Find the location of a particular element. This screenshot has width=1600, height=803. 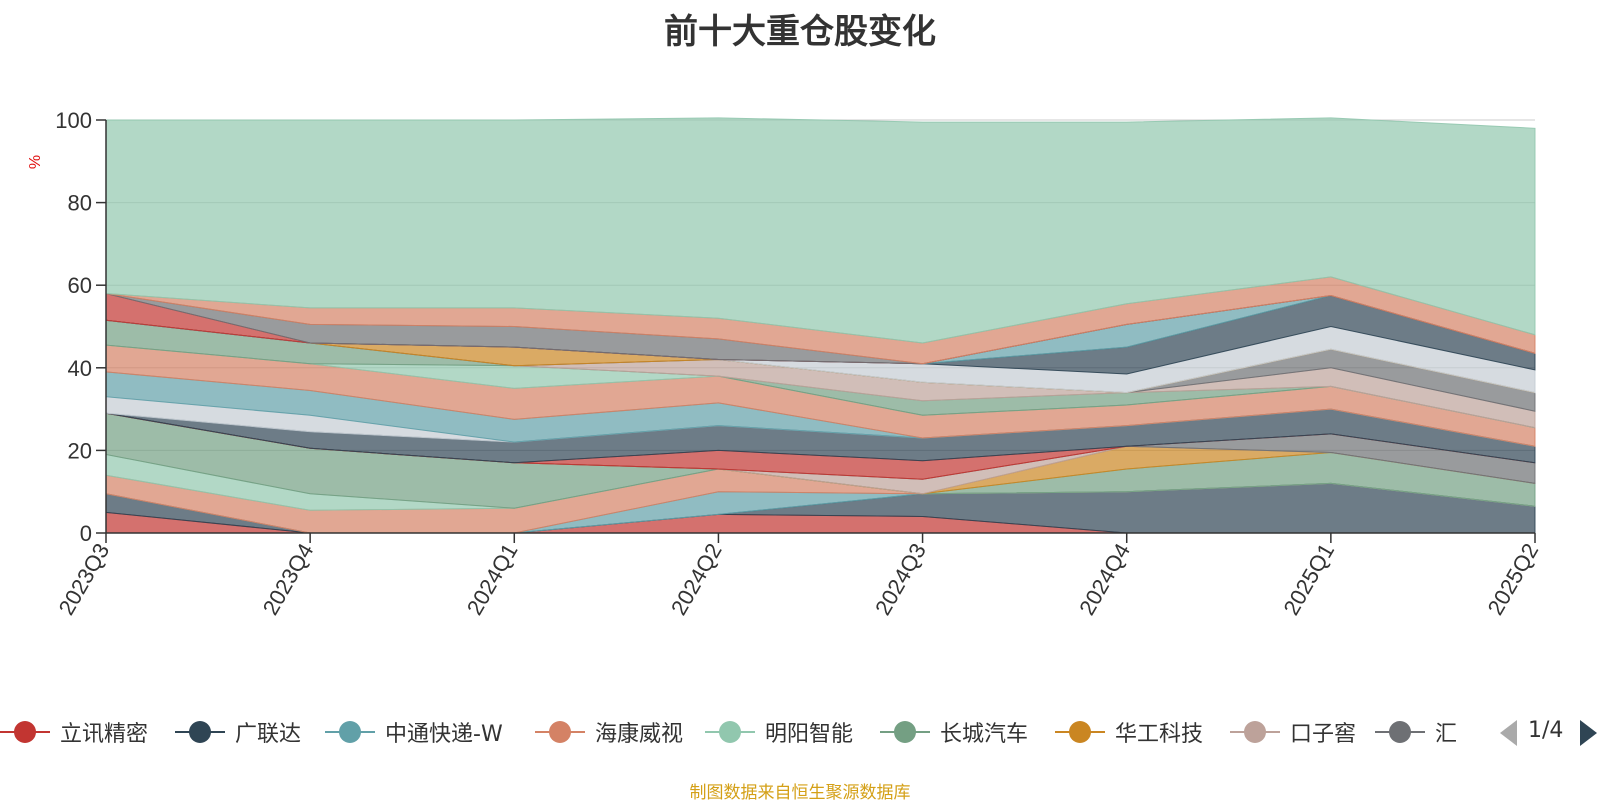

legend-item: 汇 is located at coordinates (1416, 732).